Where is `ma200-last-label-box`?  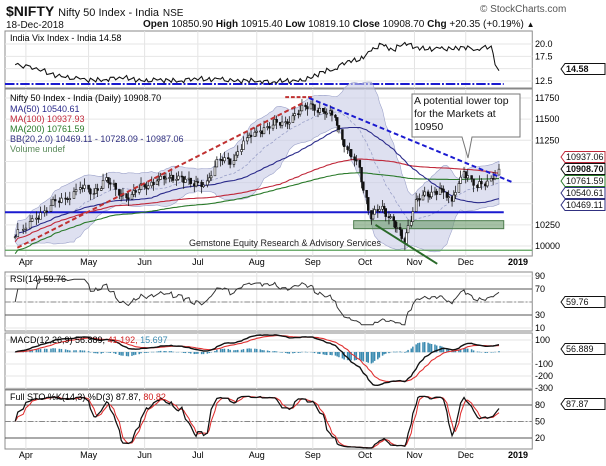 ma200-last-label-box is located at coordinates (583, 181).